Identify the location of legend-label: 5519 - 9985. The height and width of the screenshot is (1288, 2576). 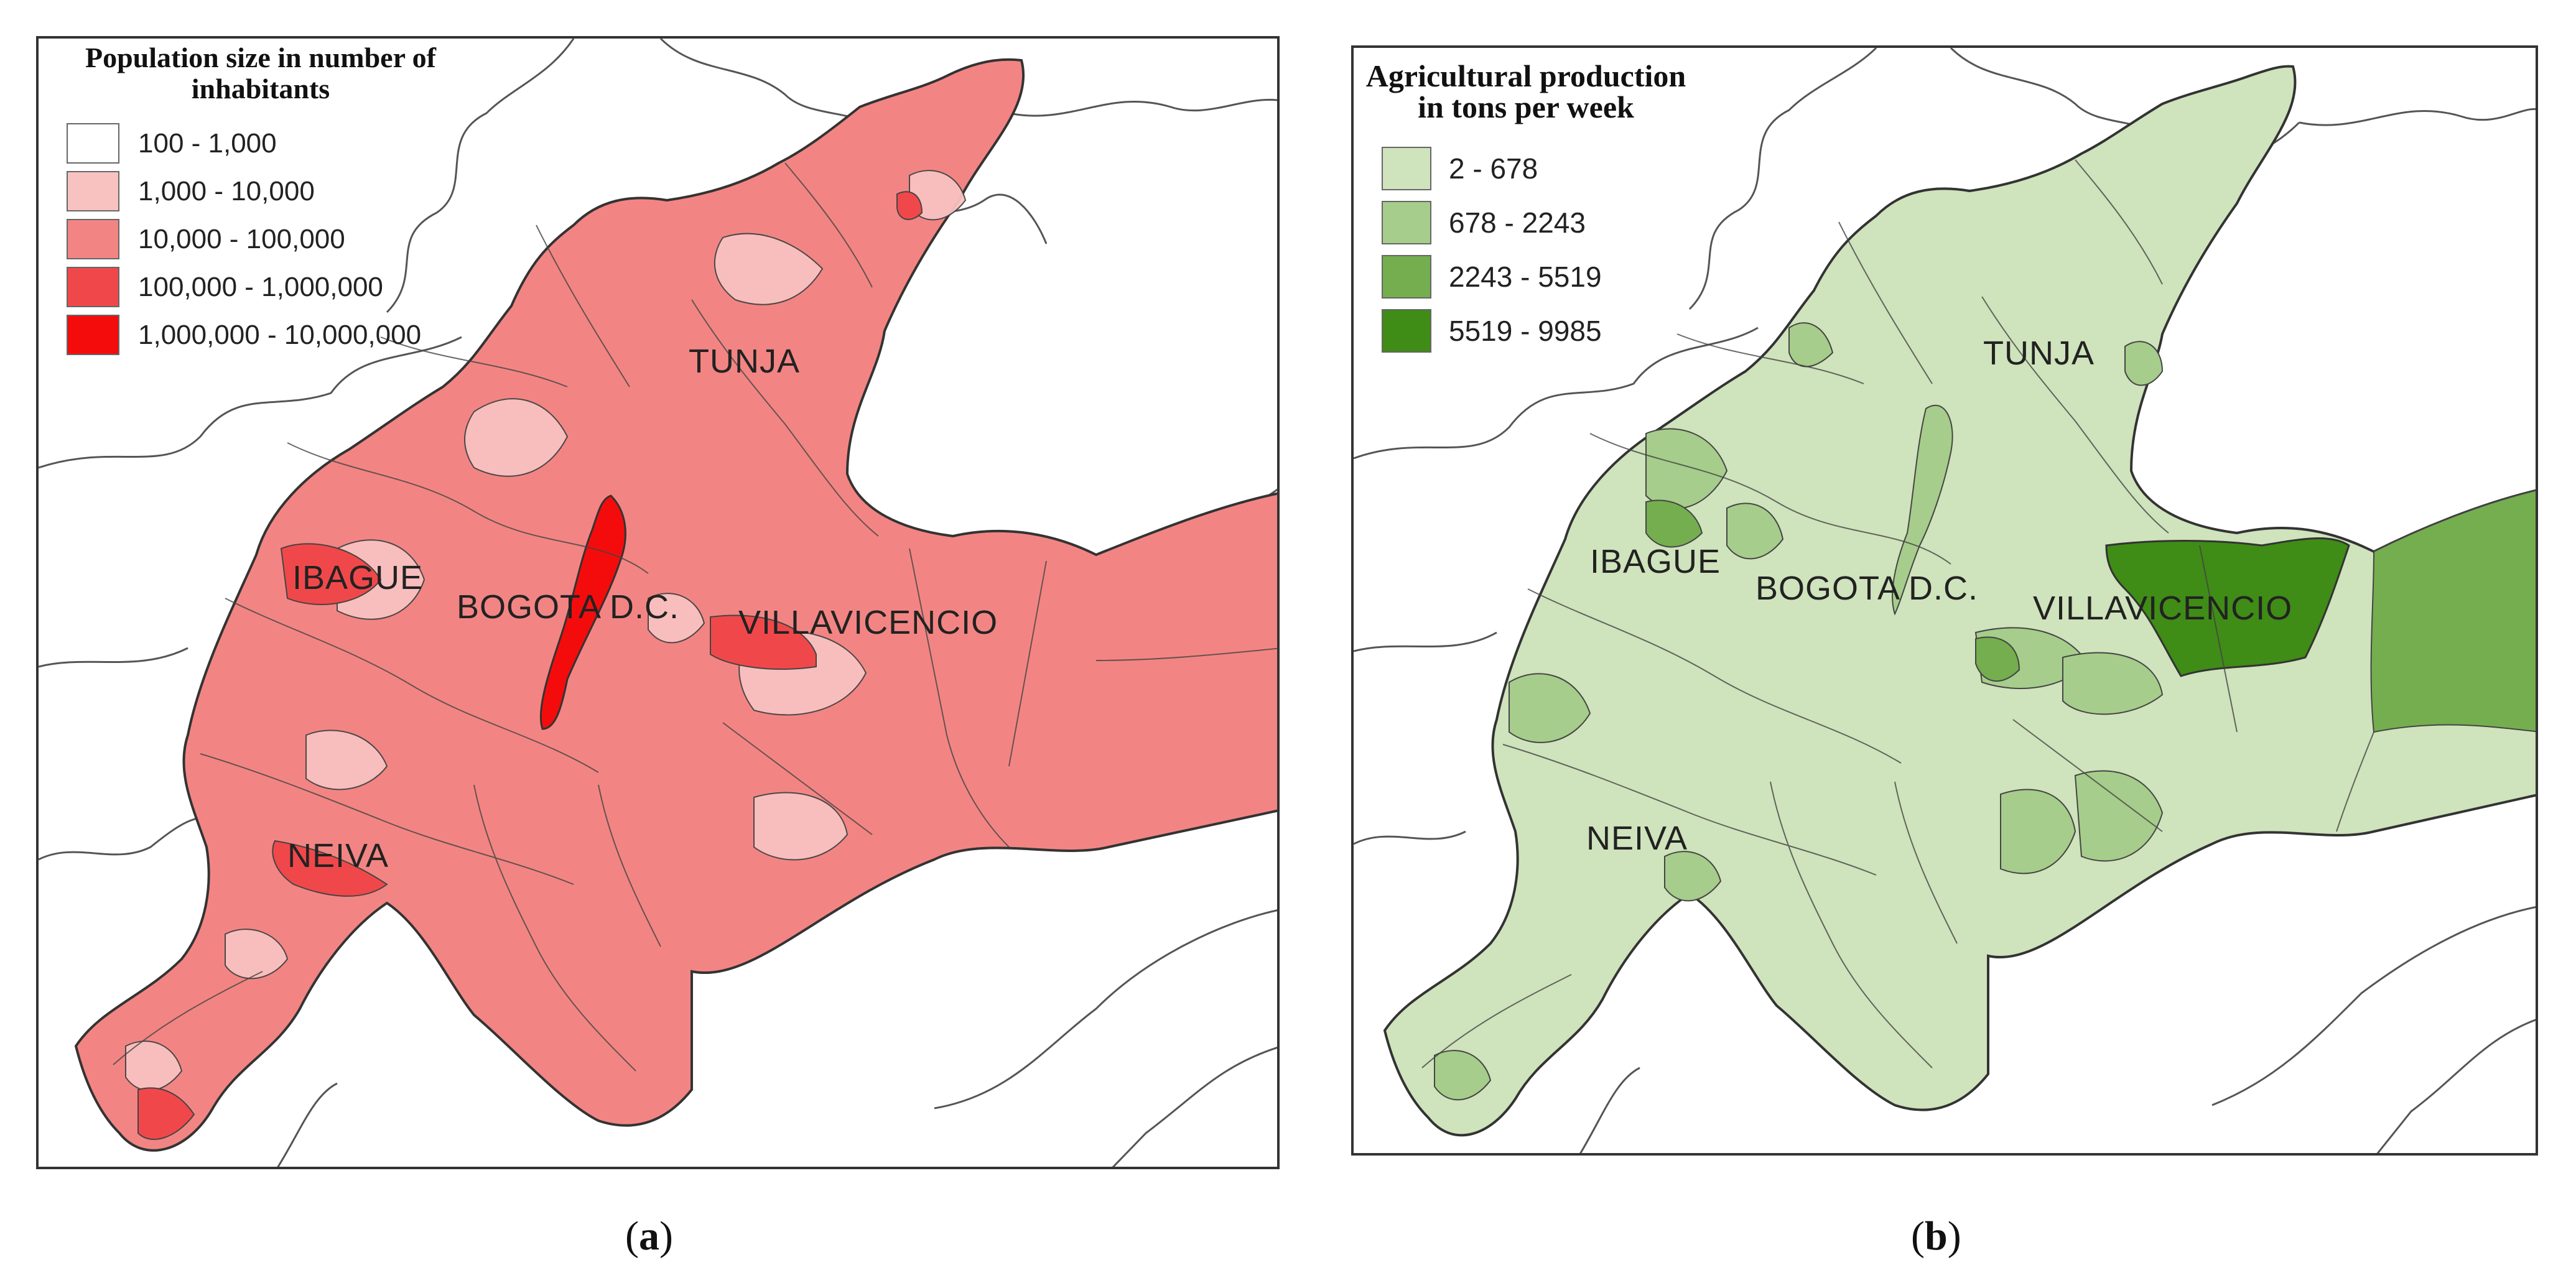
(1525, 330).